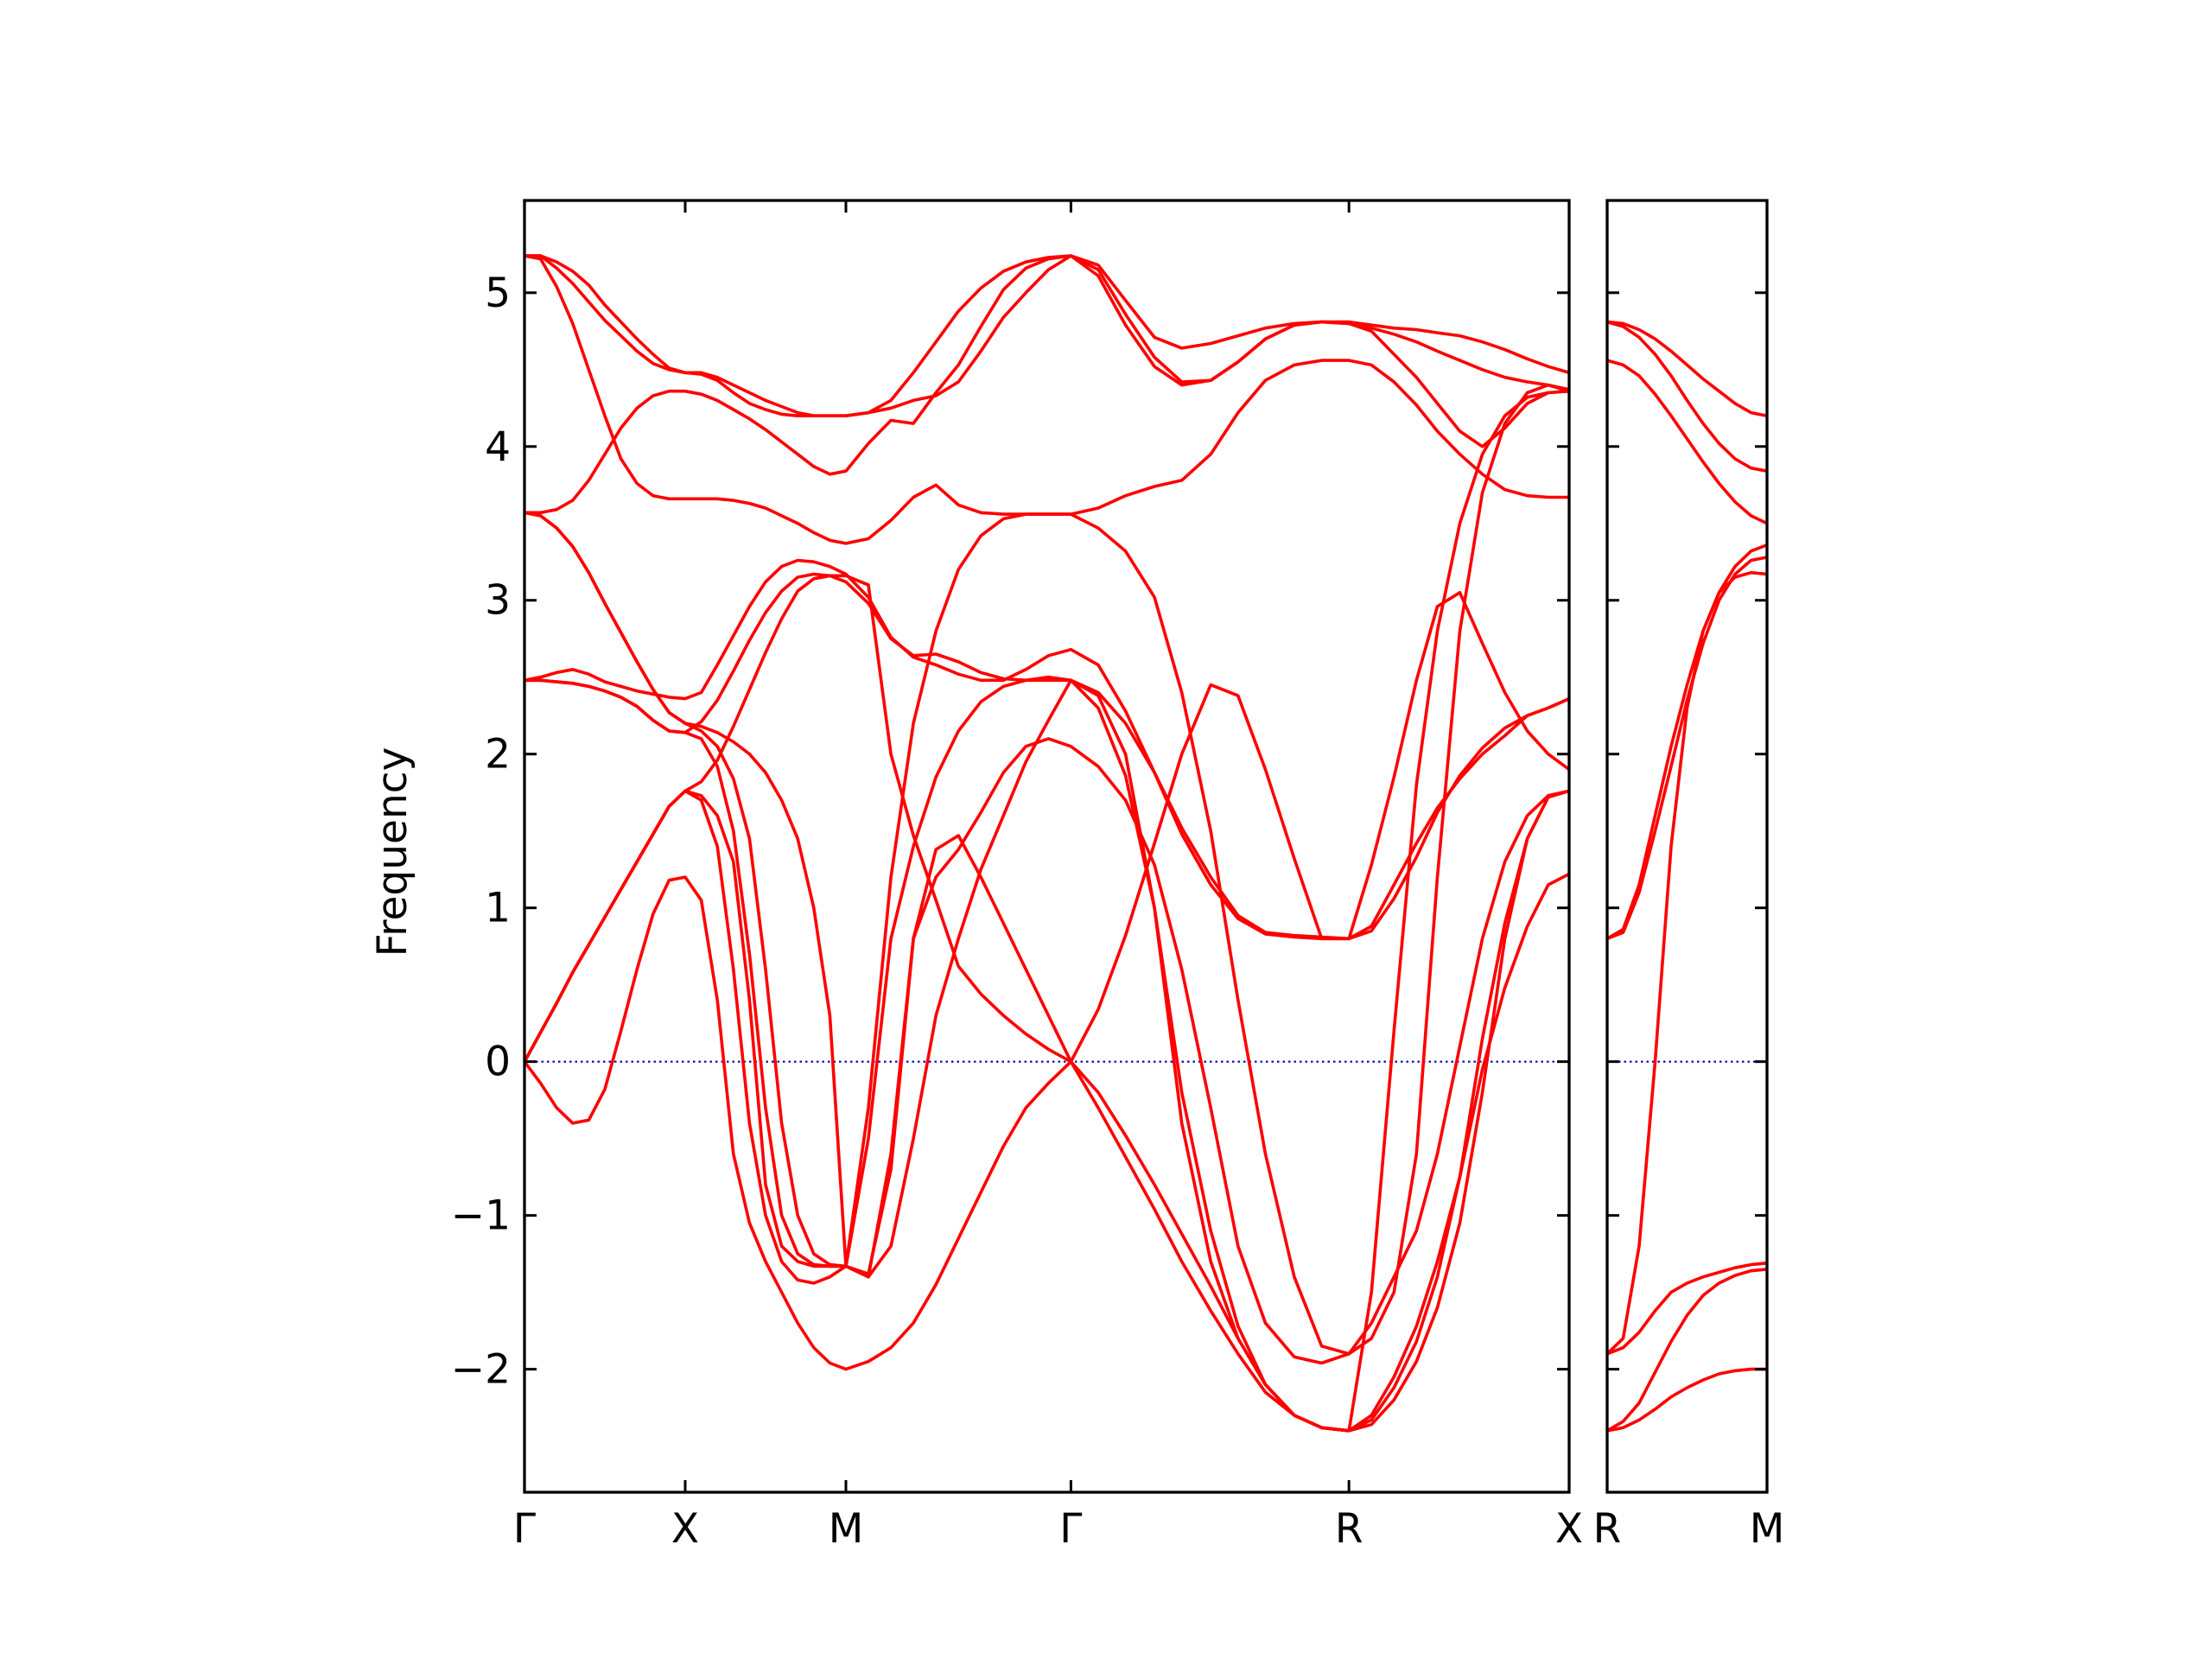  What do you see at coordinates (392, 852) in the screenshot?
I see `y-axis-label: Frequency` at bounding box center [392, 852].